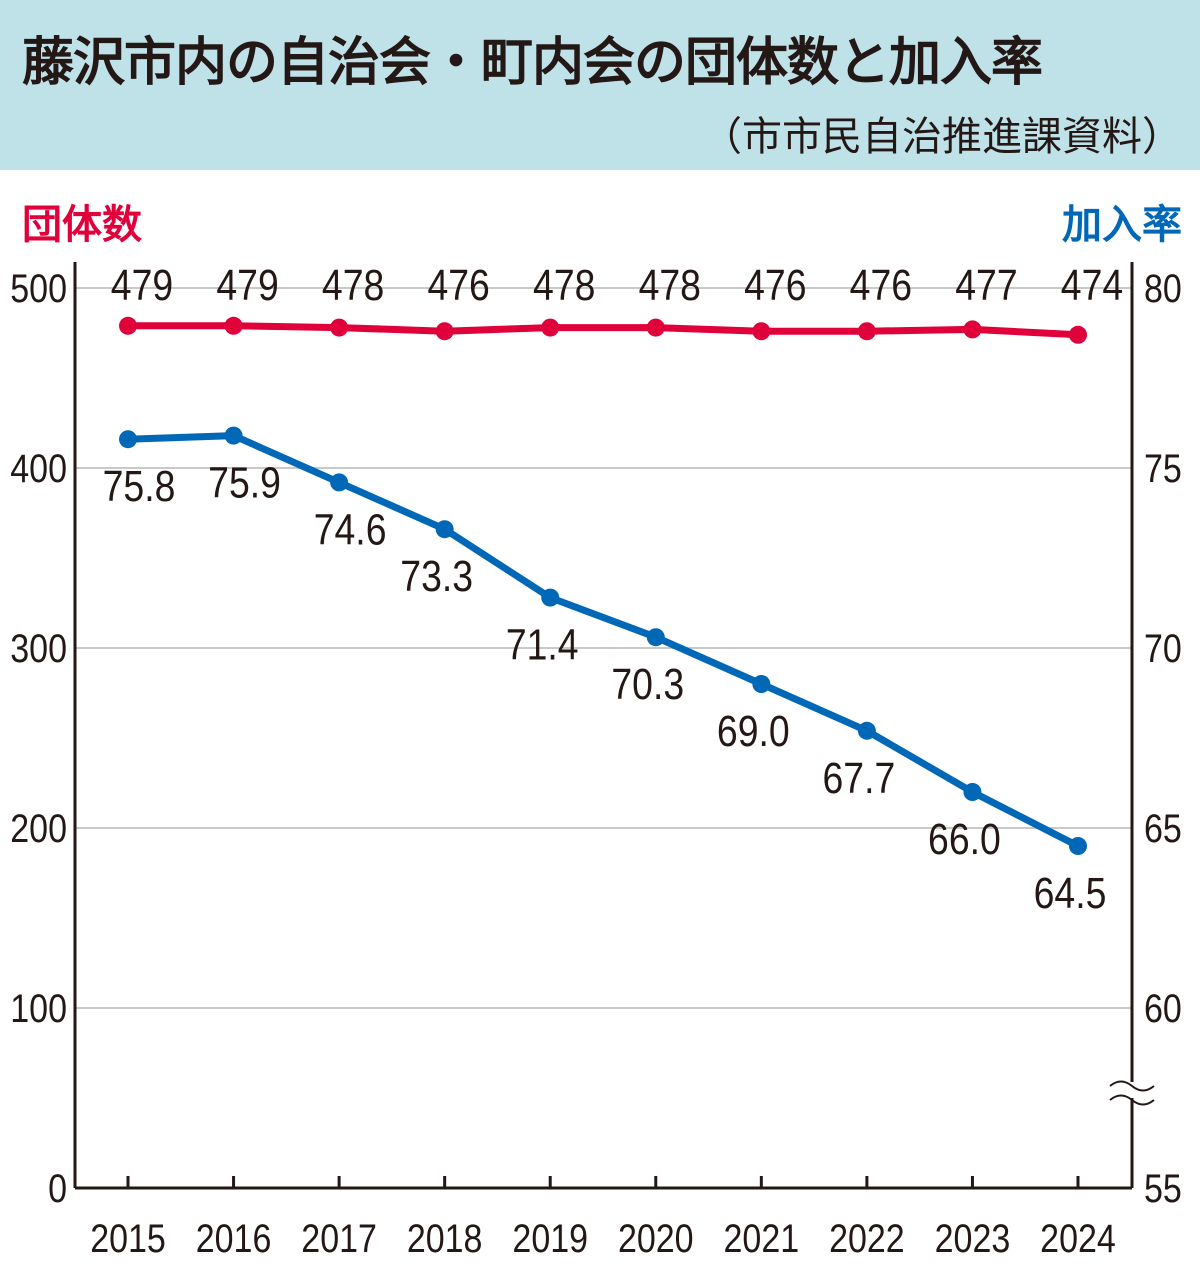 This screenshot has height=1264, width=1200. What do you see at coordinates (38, 827) in the screenshot?
I see `left-tick-label: 200` at bounding box center [38, 827].